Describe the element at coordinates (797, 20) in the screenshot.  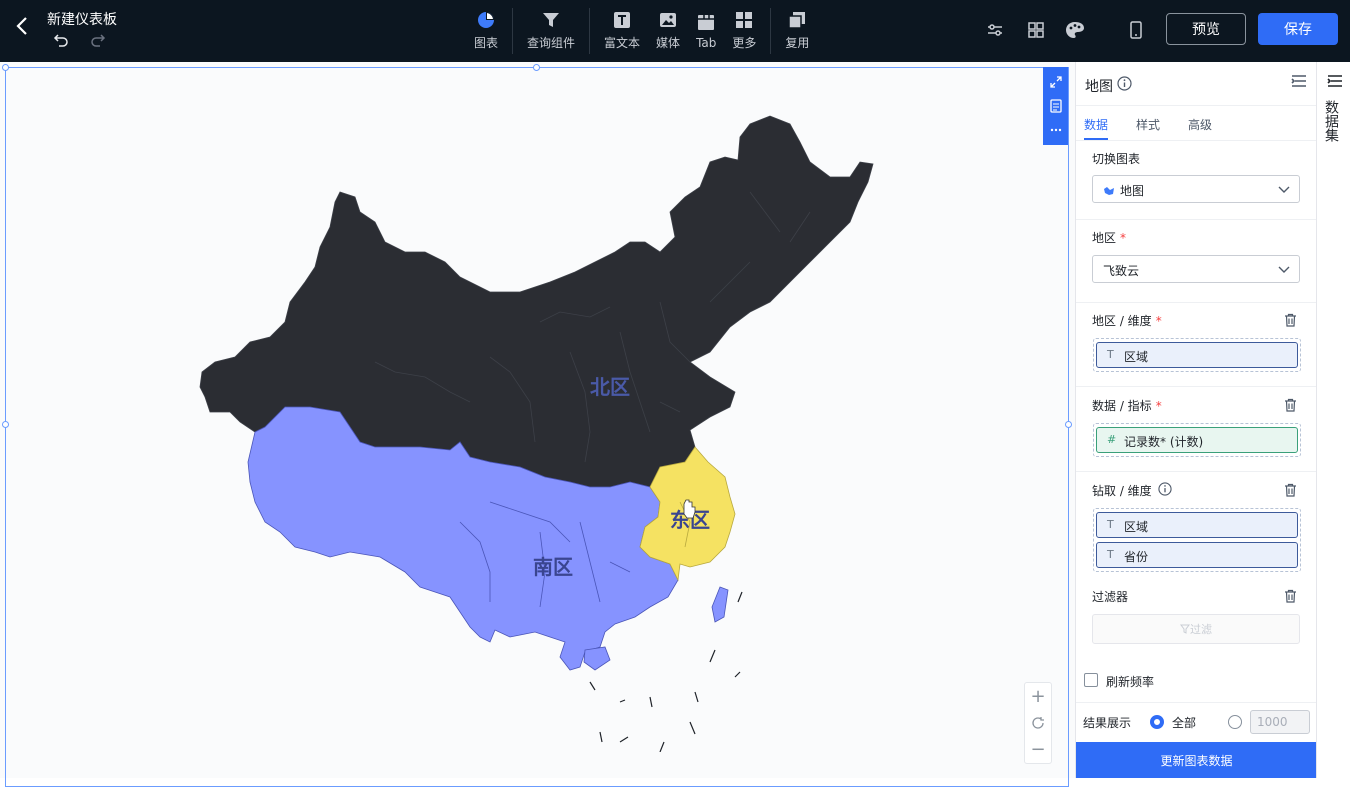
I see `copy-icon` at that location.